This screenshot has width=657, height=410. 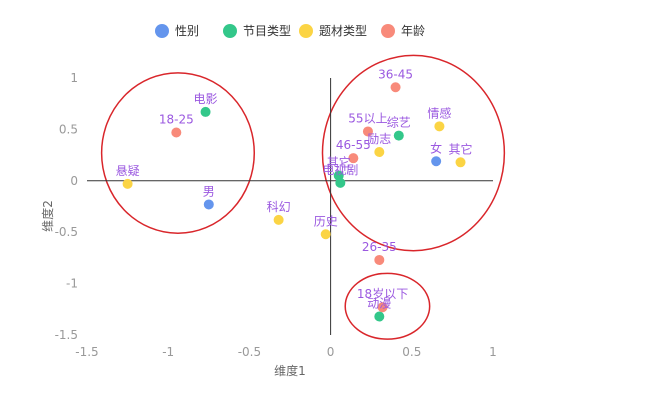 What do you see at coordinates (66, 232) in the screenshot?
I see `y-tick-label: -0.5` at bounding box center [66, 232].